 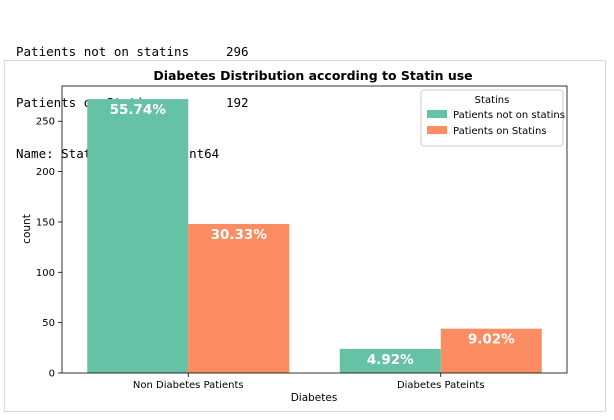 I want to click on y-tick-label: 250, so click(x=45, y=122).